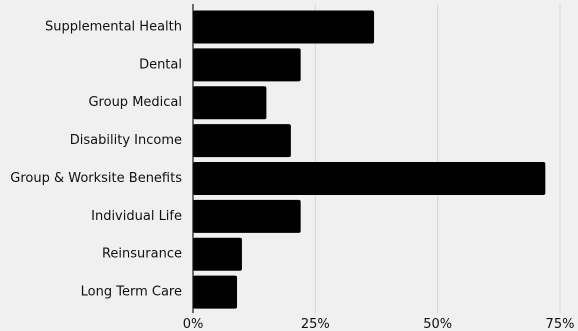  I want to click on x-tick-label: 75%, so click(560, 324).